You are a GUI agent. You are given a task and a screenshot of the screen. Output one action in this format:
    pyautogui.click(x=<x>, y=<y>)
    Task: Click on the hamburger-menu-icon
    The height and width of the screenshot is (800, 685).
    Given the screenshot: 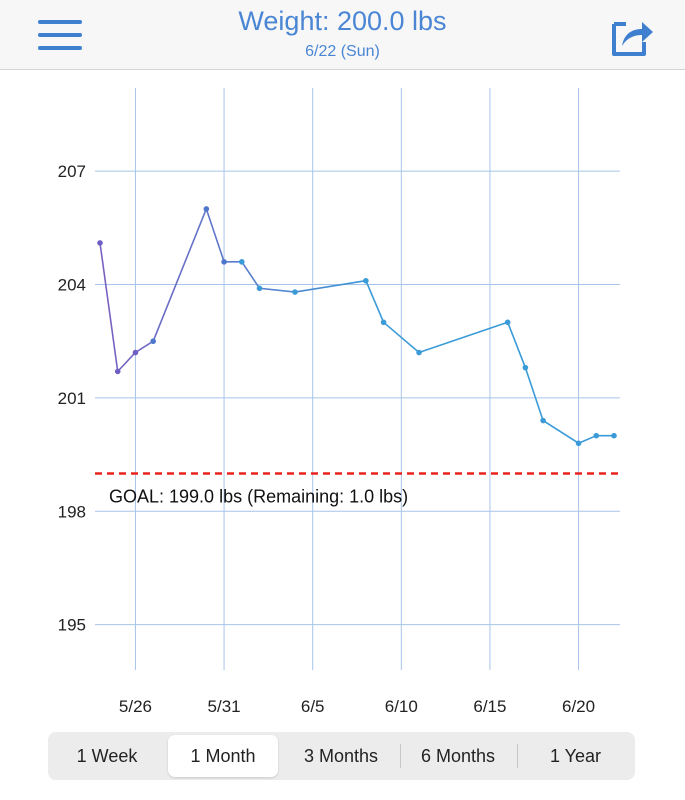 What is the action you would take?
    pyautogui.click(x=60, y=35)
    